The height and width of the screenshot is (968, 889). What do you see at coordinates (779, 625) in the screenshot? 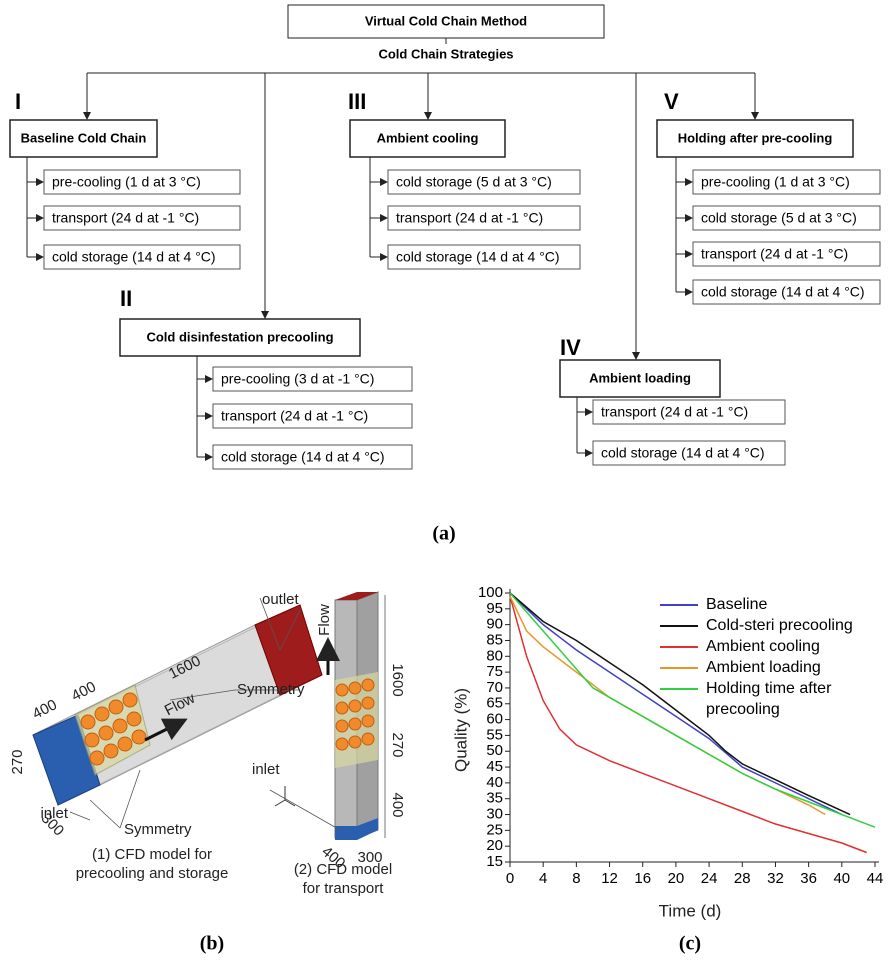
I see `legend-label: Cold-steri precooling` at bounding box center [779, 625].